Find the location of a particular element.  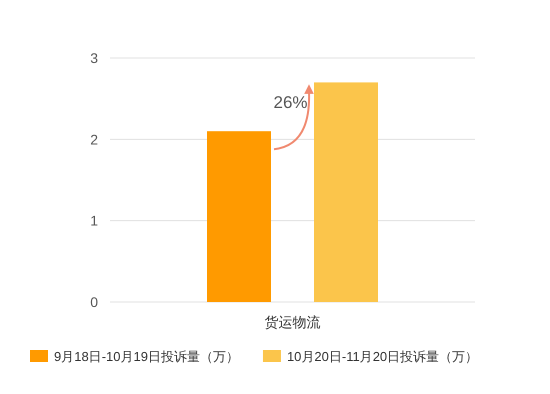

x-tick-label: 货运物流 is located at coordinates (292, 322).